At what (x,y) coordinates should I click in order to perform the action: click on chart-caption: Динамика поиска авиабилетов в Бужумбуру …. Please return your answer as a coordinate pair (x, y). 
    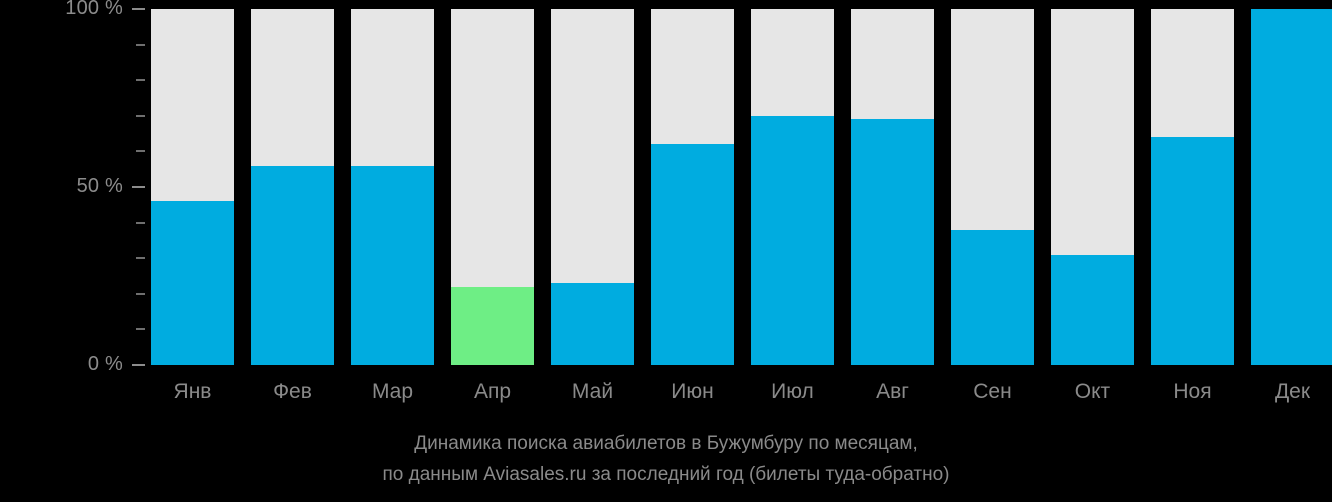
    Looking at the image, I should click on (666, 459).